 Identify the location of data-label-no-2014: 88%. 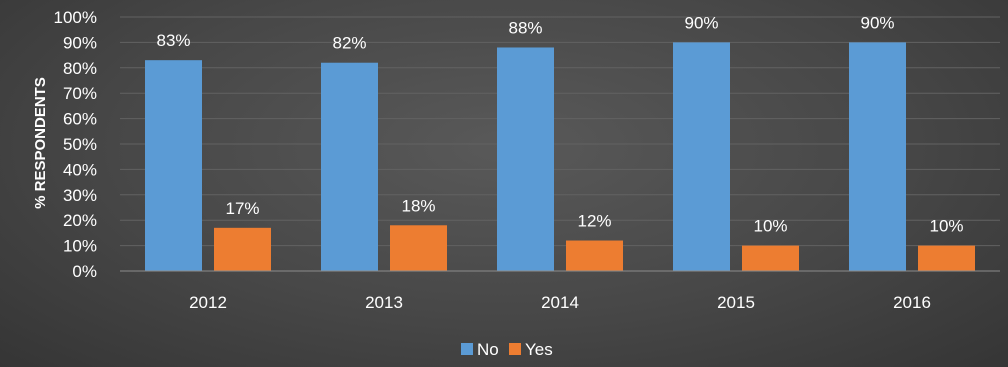
(525, 27).